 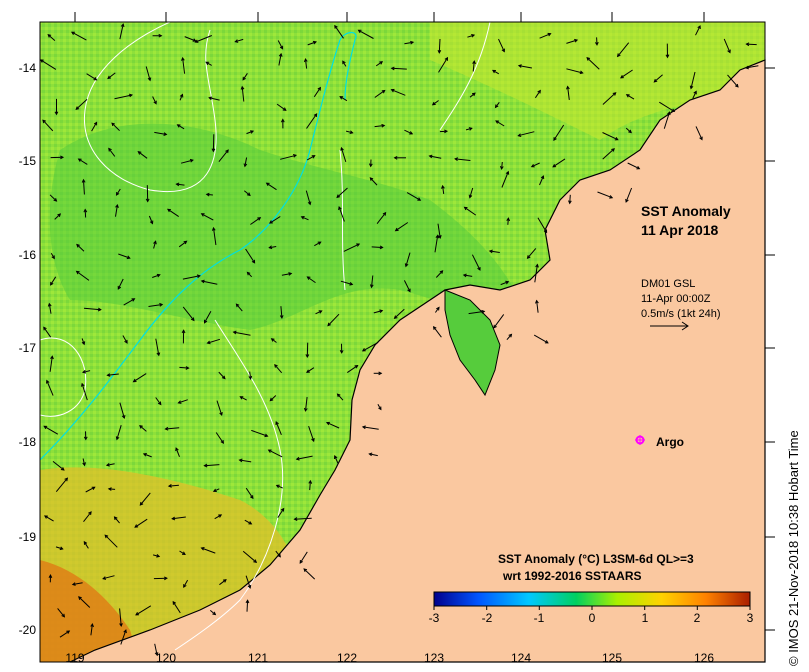 What do you see at coordinates (487, 618) in the screenshot?
I see `colorbar-tick-label: -2` at bounding box center [487, 618].